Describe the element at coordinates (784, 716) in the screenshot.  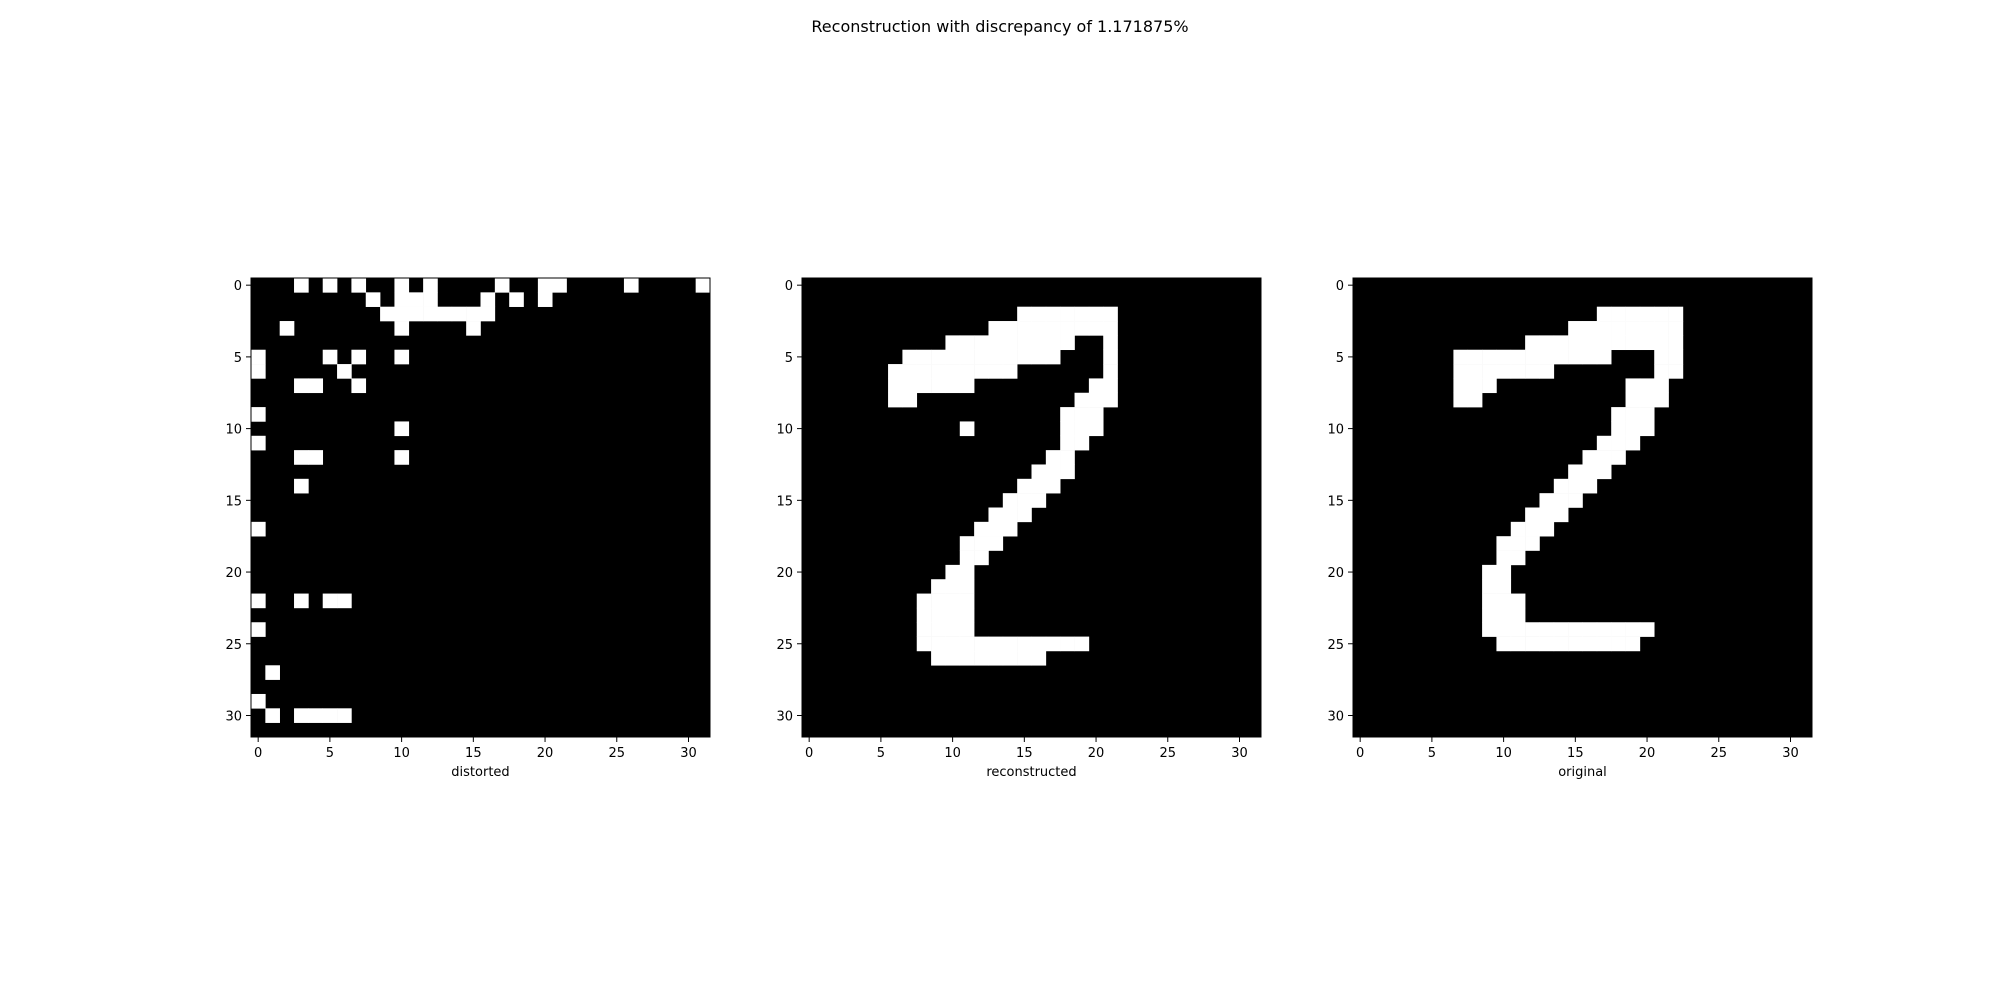
I see `y-tick-label: 30` at that location.